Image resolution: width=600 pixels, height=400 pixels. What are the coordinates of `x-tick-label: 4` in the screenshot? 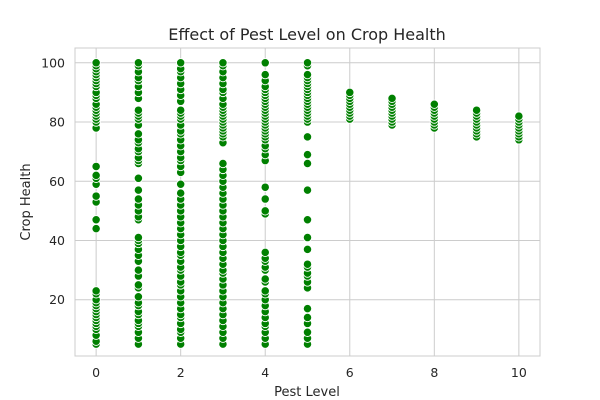 It's located at (265, 372).